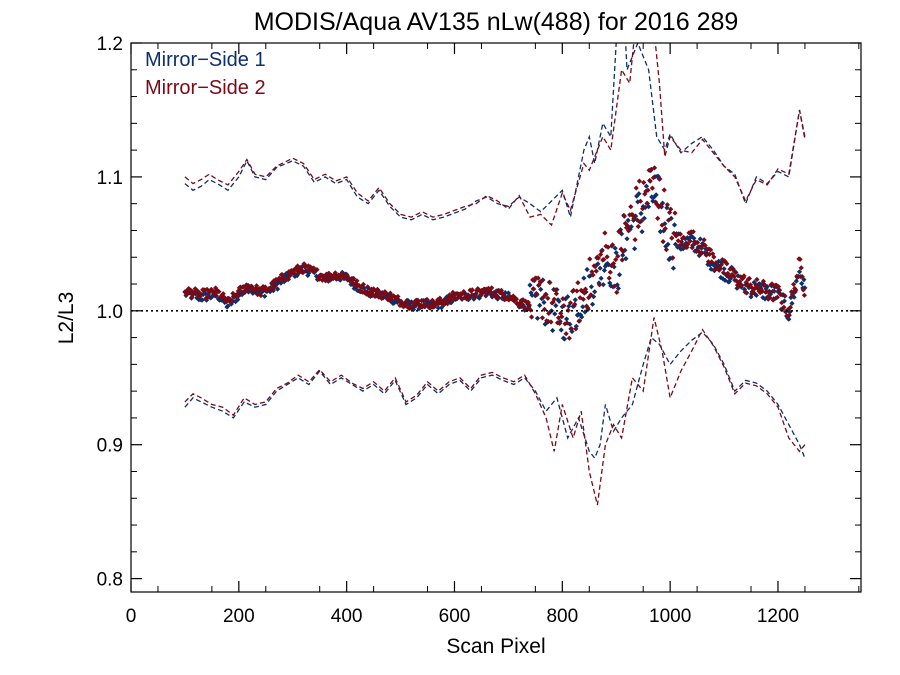 The width and height of the screenshot is (900, 675). I want to click on legend-entry-mirror-side-1: Mirror−Side 1, so click(205, 60).